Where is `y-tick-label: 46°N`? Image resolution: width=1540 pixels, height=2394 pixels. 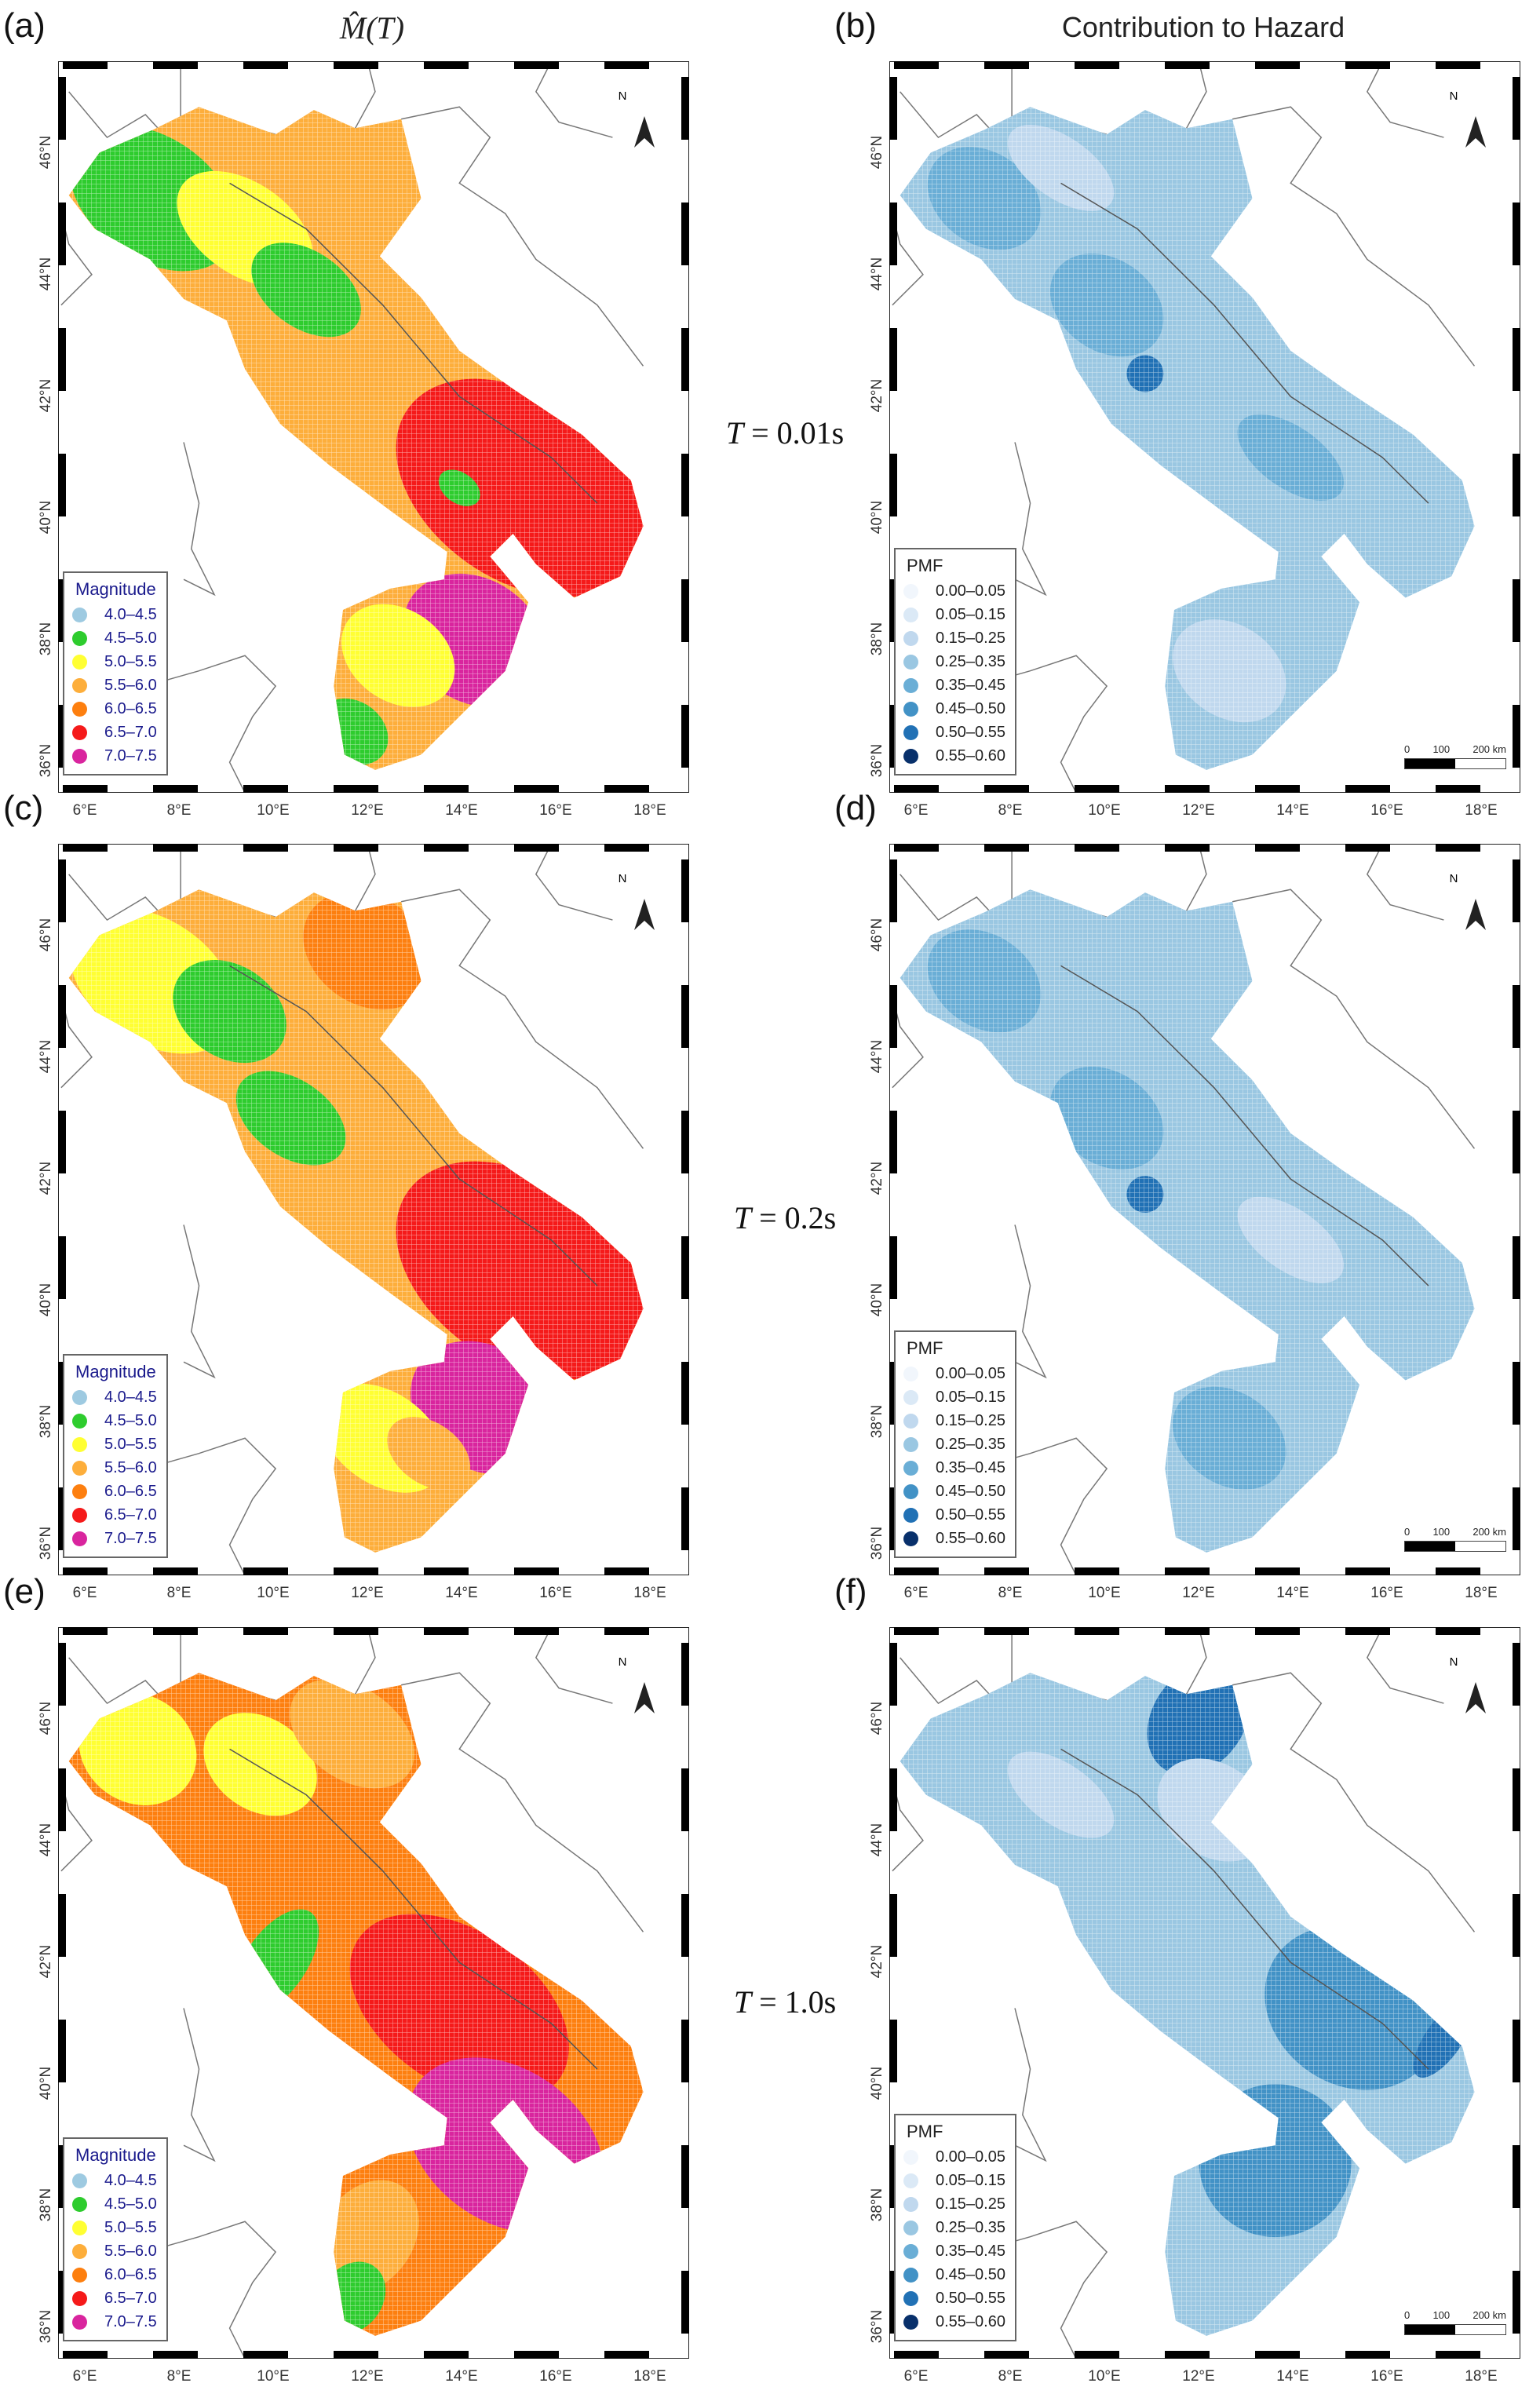
y-tick-label: 46°N is located at coordinates (877, 1718).